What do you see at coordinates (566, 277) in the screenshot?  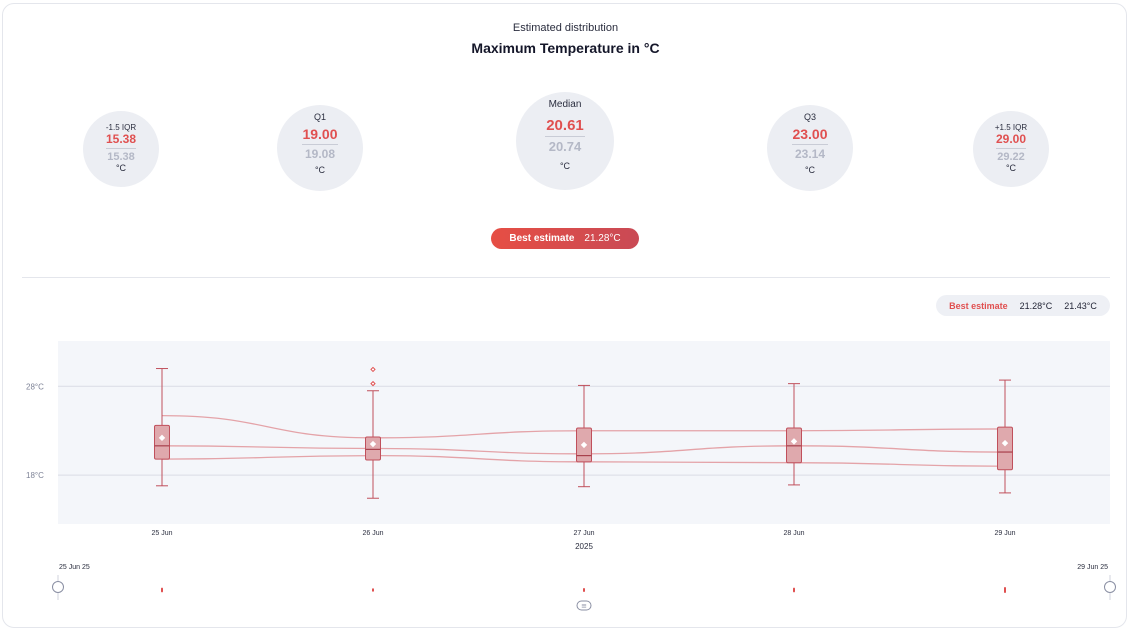 I see `section-divider` at bounding box center [566, 277].